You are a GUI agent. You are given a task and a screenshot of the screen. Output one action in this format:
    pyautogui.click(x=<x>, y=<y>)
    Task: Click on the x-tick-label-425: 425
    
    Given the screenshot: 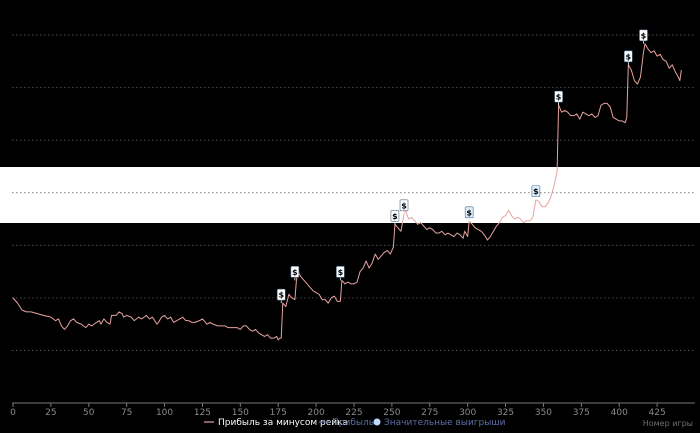 What is the action you would take?
    pyautogui.click(x=657, y=413)
    